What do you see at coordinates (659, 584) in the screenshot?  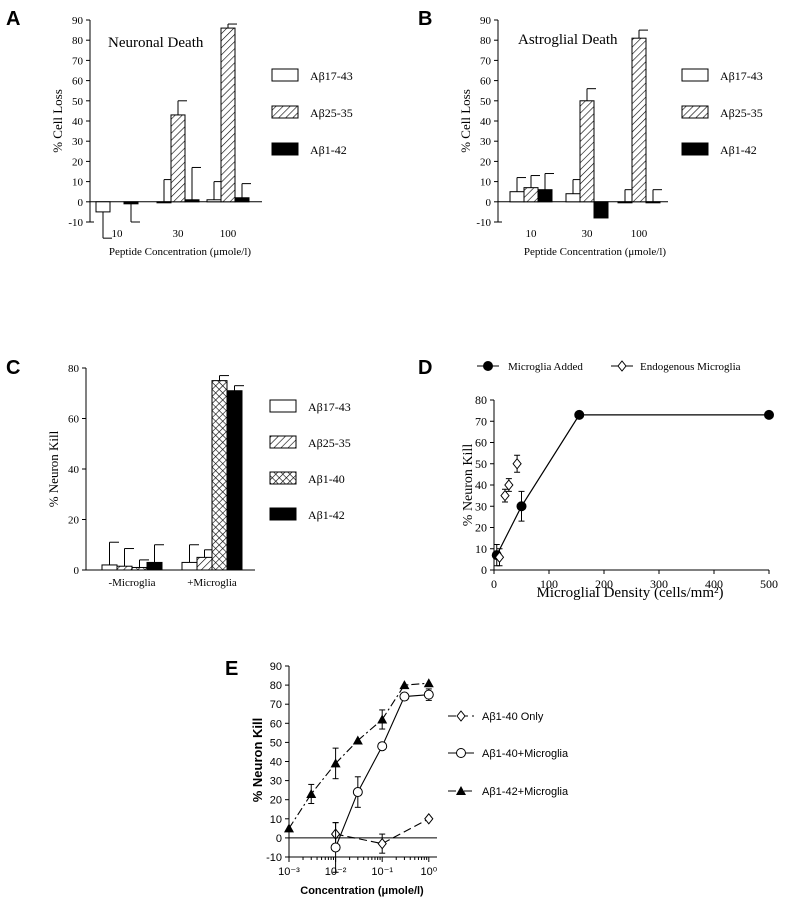 I see `x-tick-label: 300` at bounding box center [659, 584].